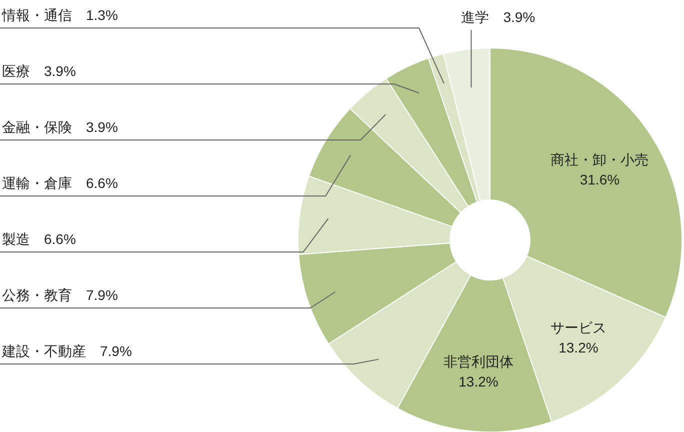  Describe the element at coordinates (60, 183) in the screenshot. I see `slice-label: 運輸・倉庫 6.6%` at that location.